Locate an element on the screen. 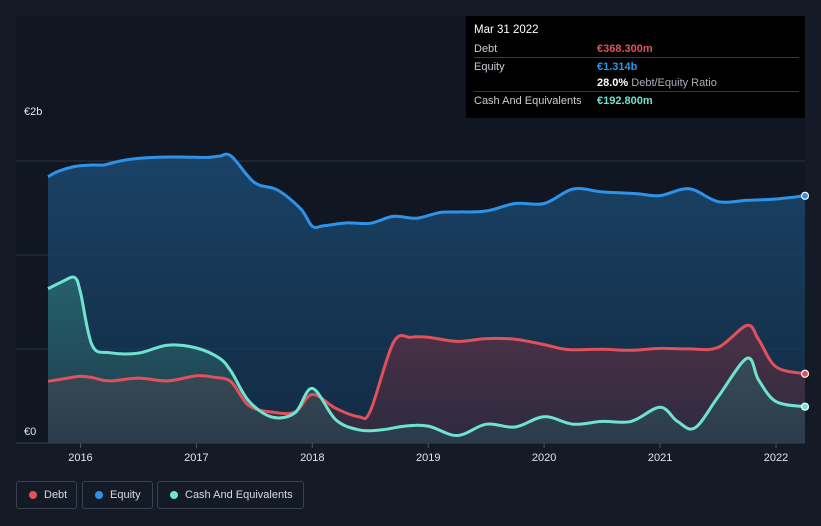 This screenshot has width=821, height=526. tooltip-equity-value: €1.314b is located at coordinates (617, 67).